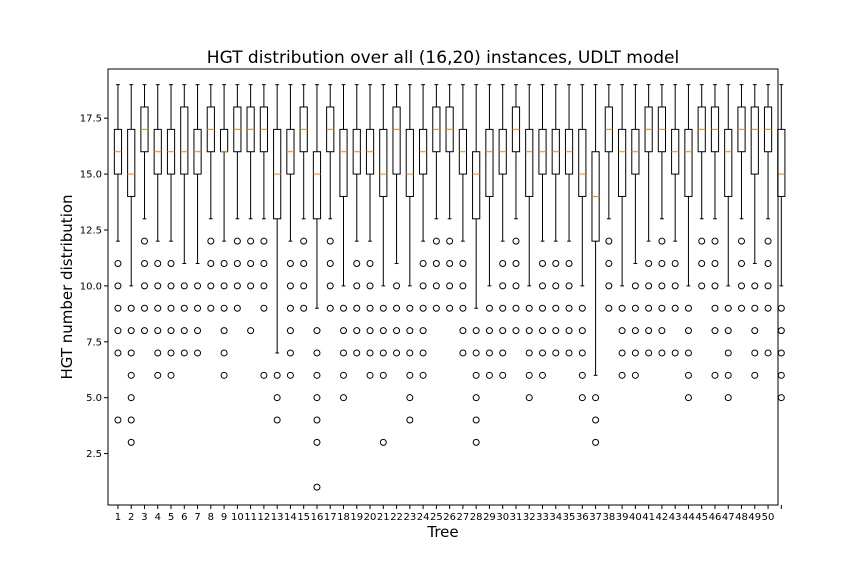  What do you see at coordinates (555, 517) in the screenshot?
I see `x-tick-label: 34` at bounding box center [555, 517].